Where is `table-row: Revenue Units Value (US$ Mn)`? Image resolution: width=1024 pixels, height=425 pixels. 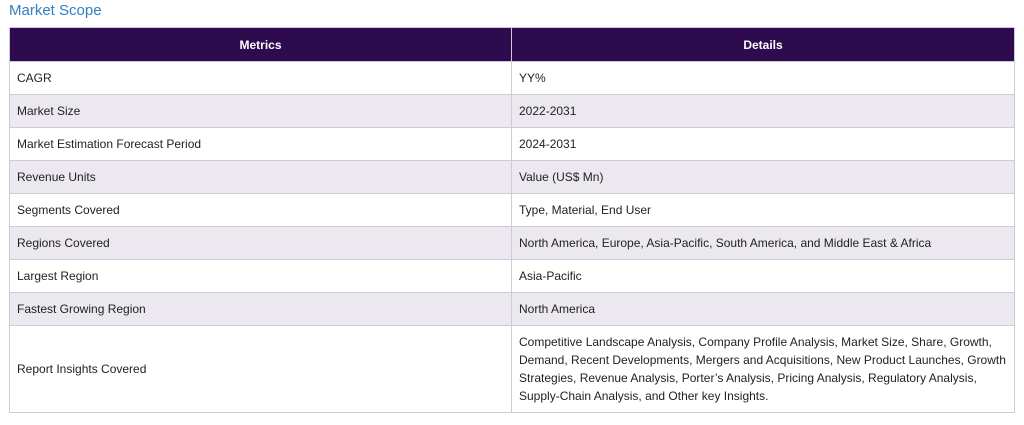 table-row: Revenue Units Value (US$ Mn) is located at coordinates (512, 177).